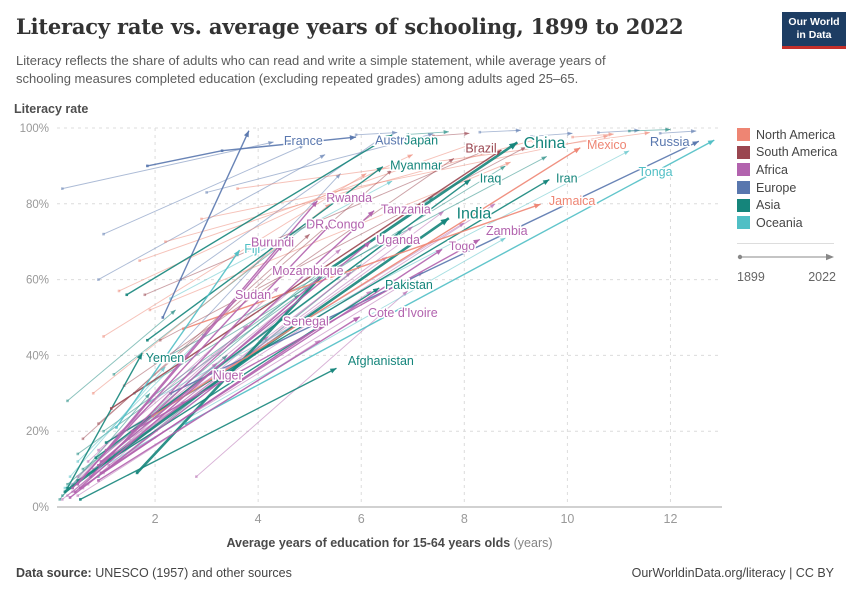 The width and height of the screenshot is (850, 600). What do you see at coordinates (151, 435) in the screenshot?
I see `trajectory-niger` at bounding box center [151, 435].